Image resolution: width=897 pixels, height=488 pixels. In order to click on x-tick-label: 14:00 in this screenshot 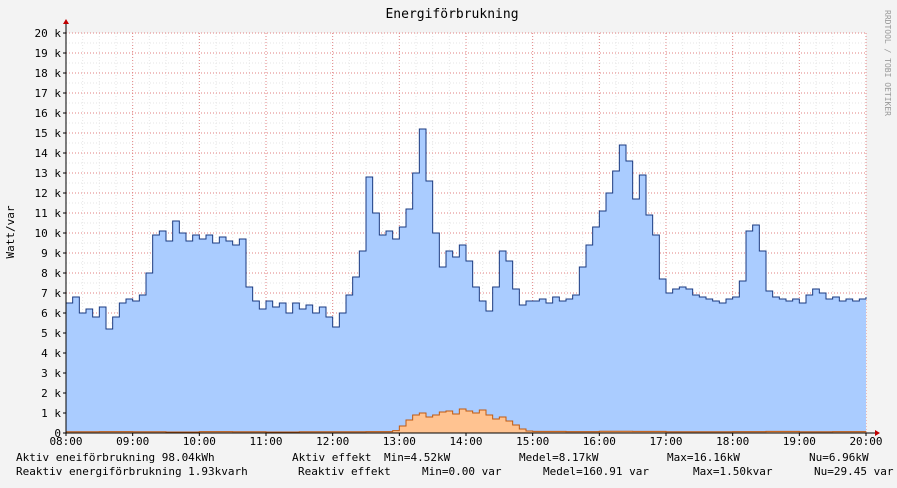, I will do `click(465, 441)`.